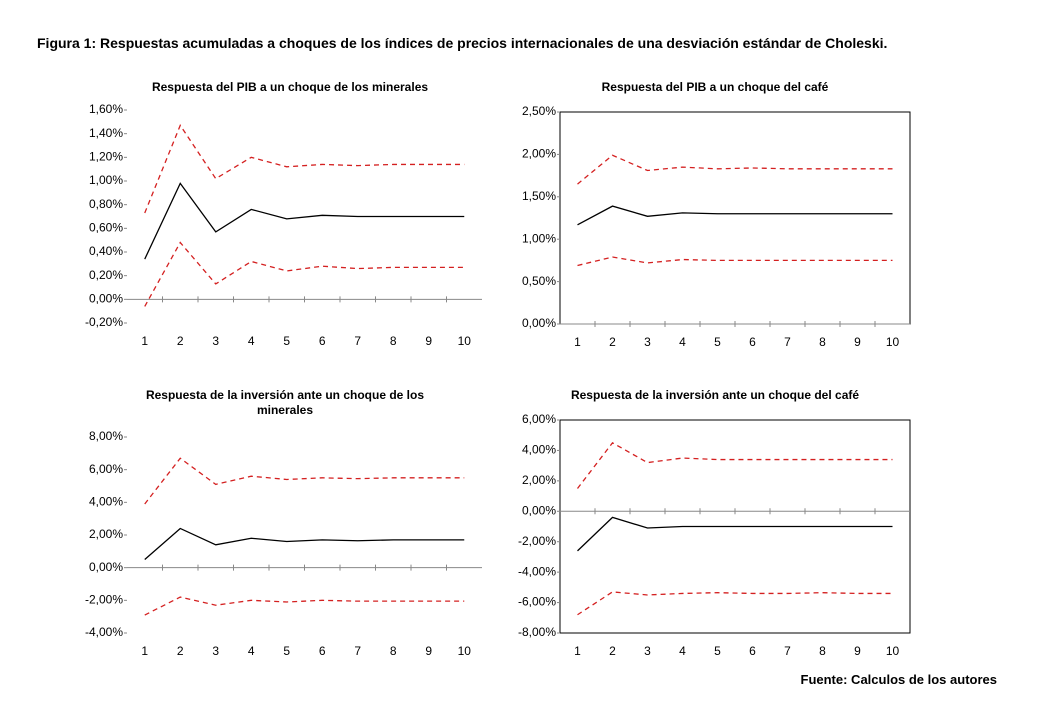 The width and height of the screenshot is (1045, 708). Describe the element at coordinates (539, 281) in the screenshot. I see `y-tick-label: 0,50%` at that location.